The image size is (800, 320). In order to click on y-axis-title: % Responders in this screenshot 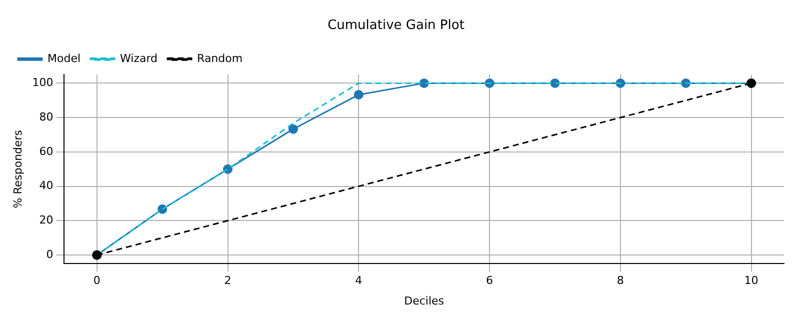, I will do `click(17, 169)`.